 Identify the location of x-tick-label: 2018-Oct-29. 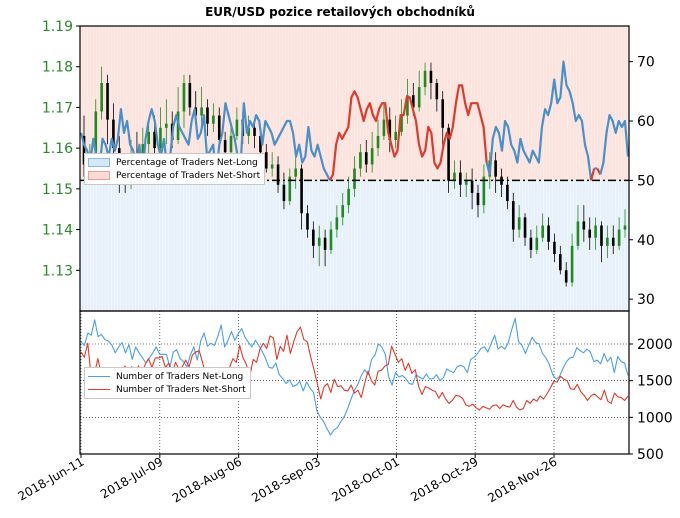
(444, 479).